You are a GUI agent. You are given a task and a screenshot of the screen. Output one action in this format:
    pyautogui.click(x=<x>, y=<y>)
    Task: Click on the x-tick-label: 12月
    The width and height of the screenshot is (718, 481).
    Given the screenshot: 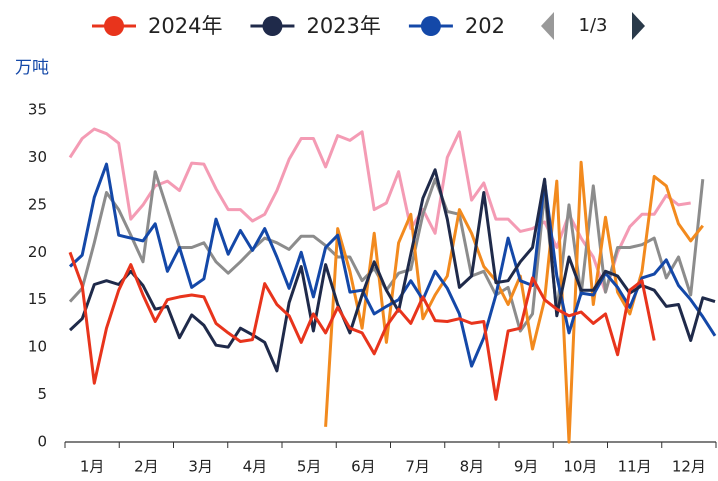 What is the action you would take?
    pyautogui.click(x=689, y=467)
    